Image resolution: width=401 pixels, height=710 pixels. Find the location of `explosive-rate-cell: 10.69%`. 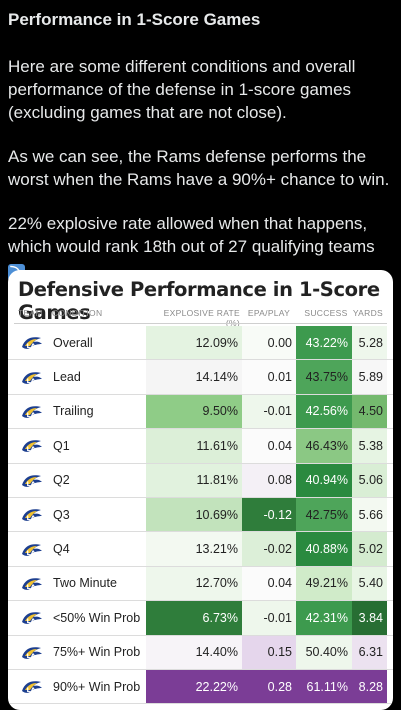

explosive-rate-cell: 10.69% is located at coordinates (194, 514).